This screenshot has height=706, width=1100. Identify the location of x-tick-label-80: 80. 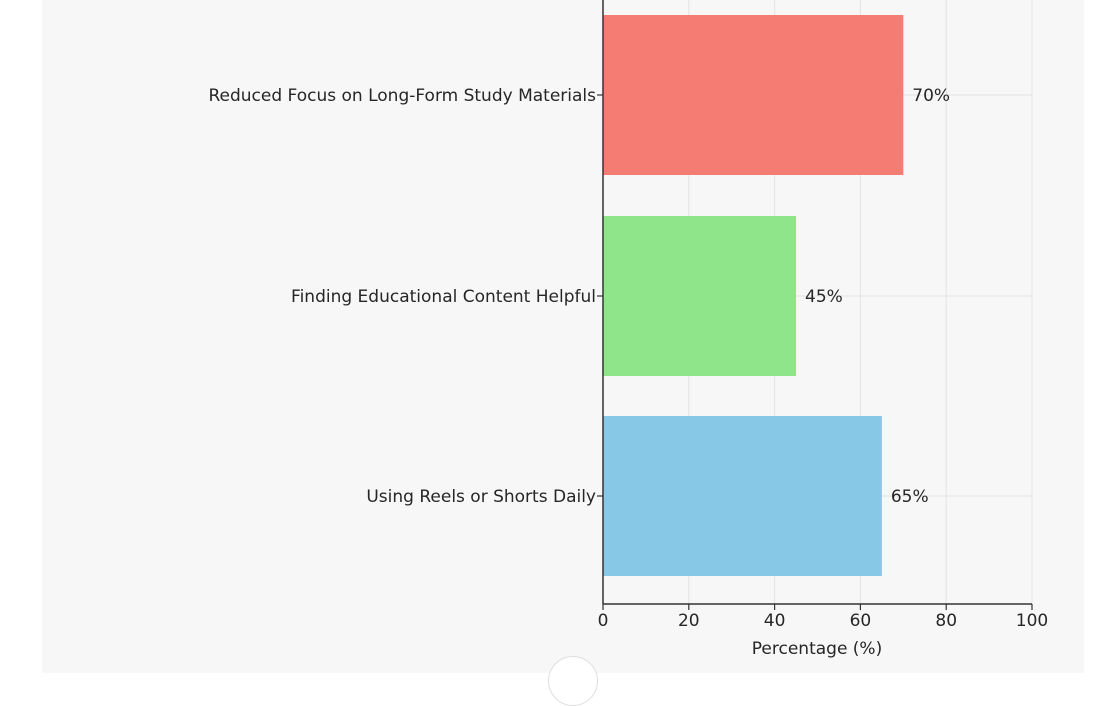
(946, 621).